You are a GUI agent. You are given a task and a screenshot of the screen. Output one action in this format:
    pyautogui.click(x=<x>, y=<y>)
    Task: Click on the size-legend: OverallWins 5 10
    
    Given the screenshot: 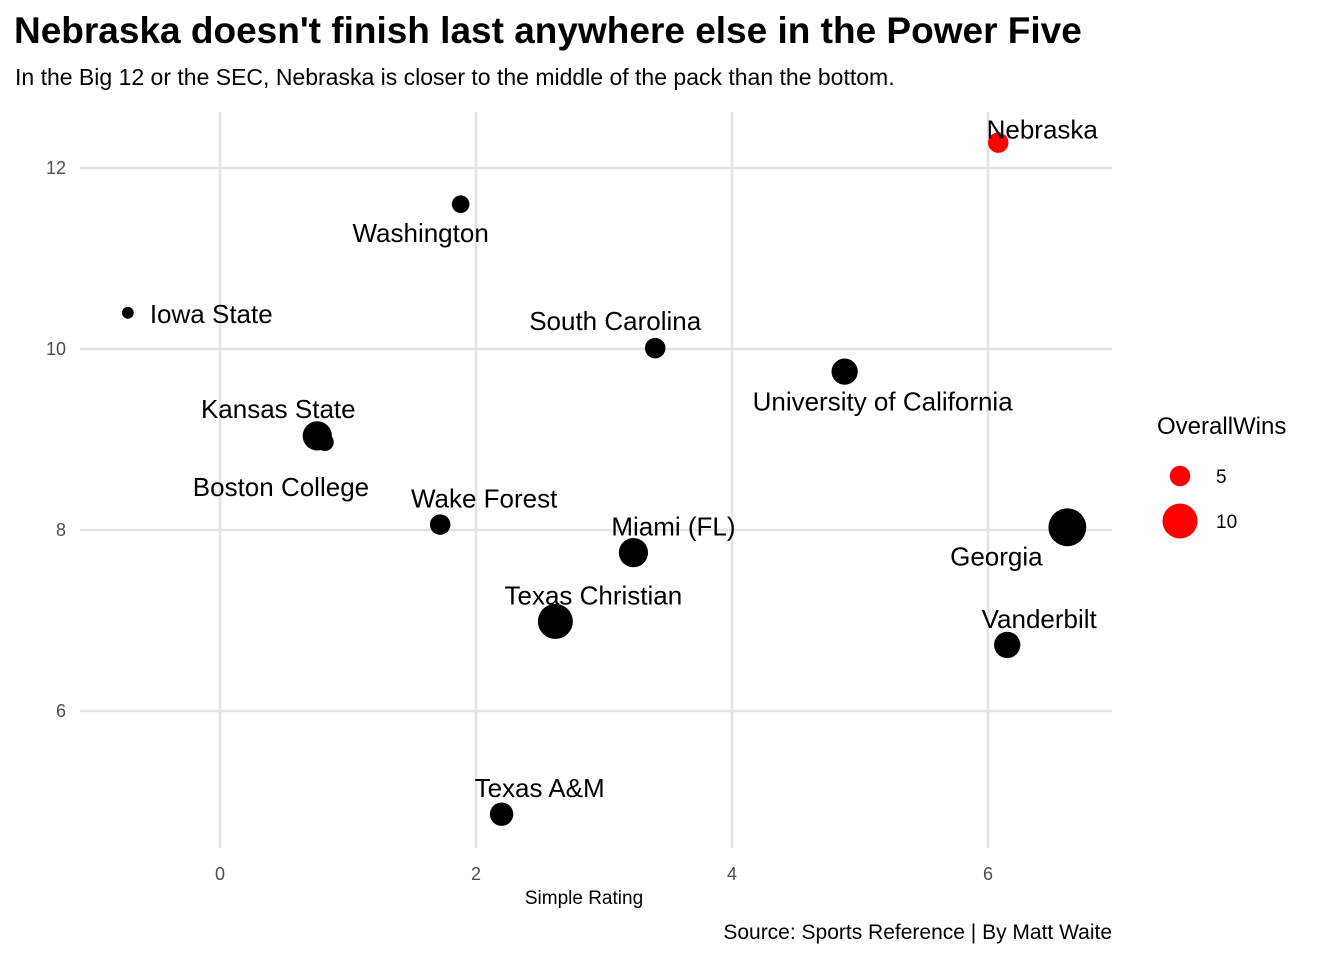 What is the action you would take?
    pyautogui.click(x=1221, y=476)
    